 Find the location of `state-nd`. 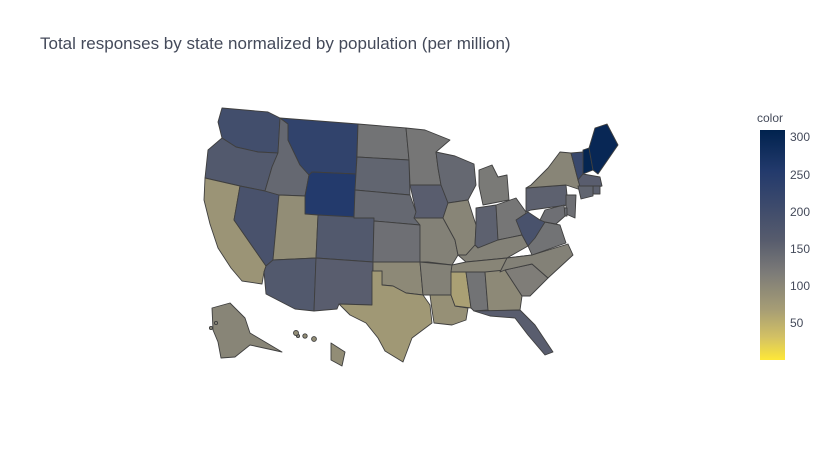

state-nd is located at coordinates (383, 142).